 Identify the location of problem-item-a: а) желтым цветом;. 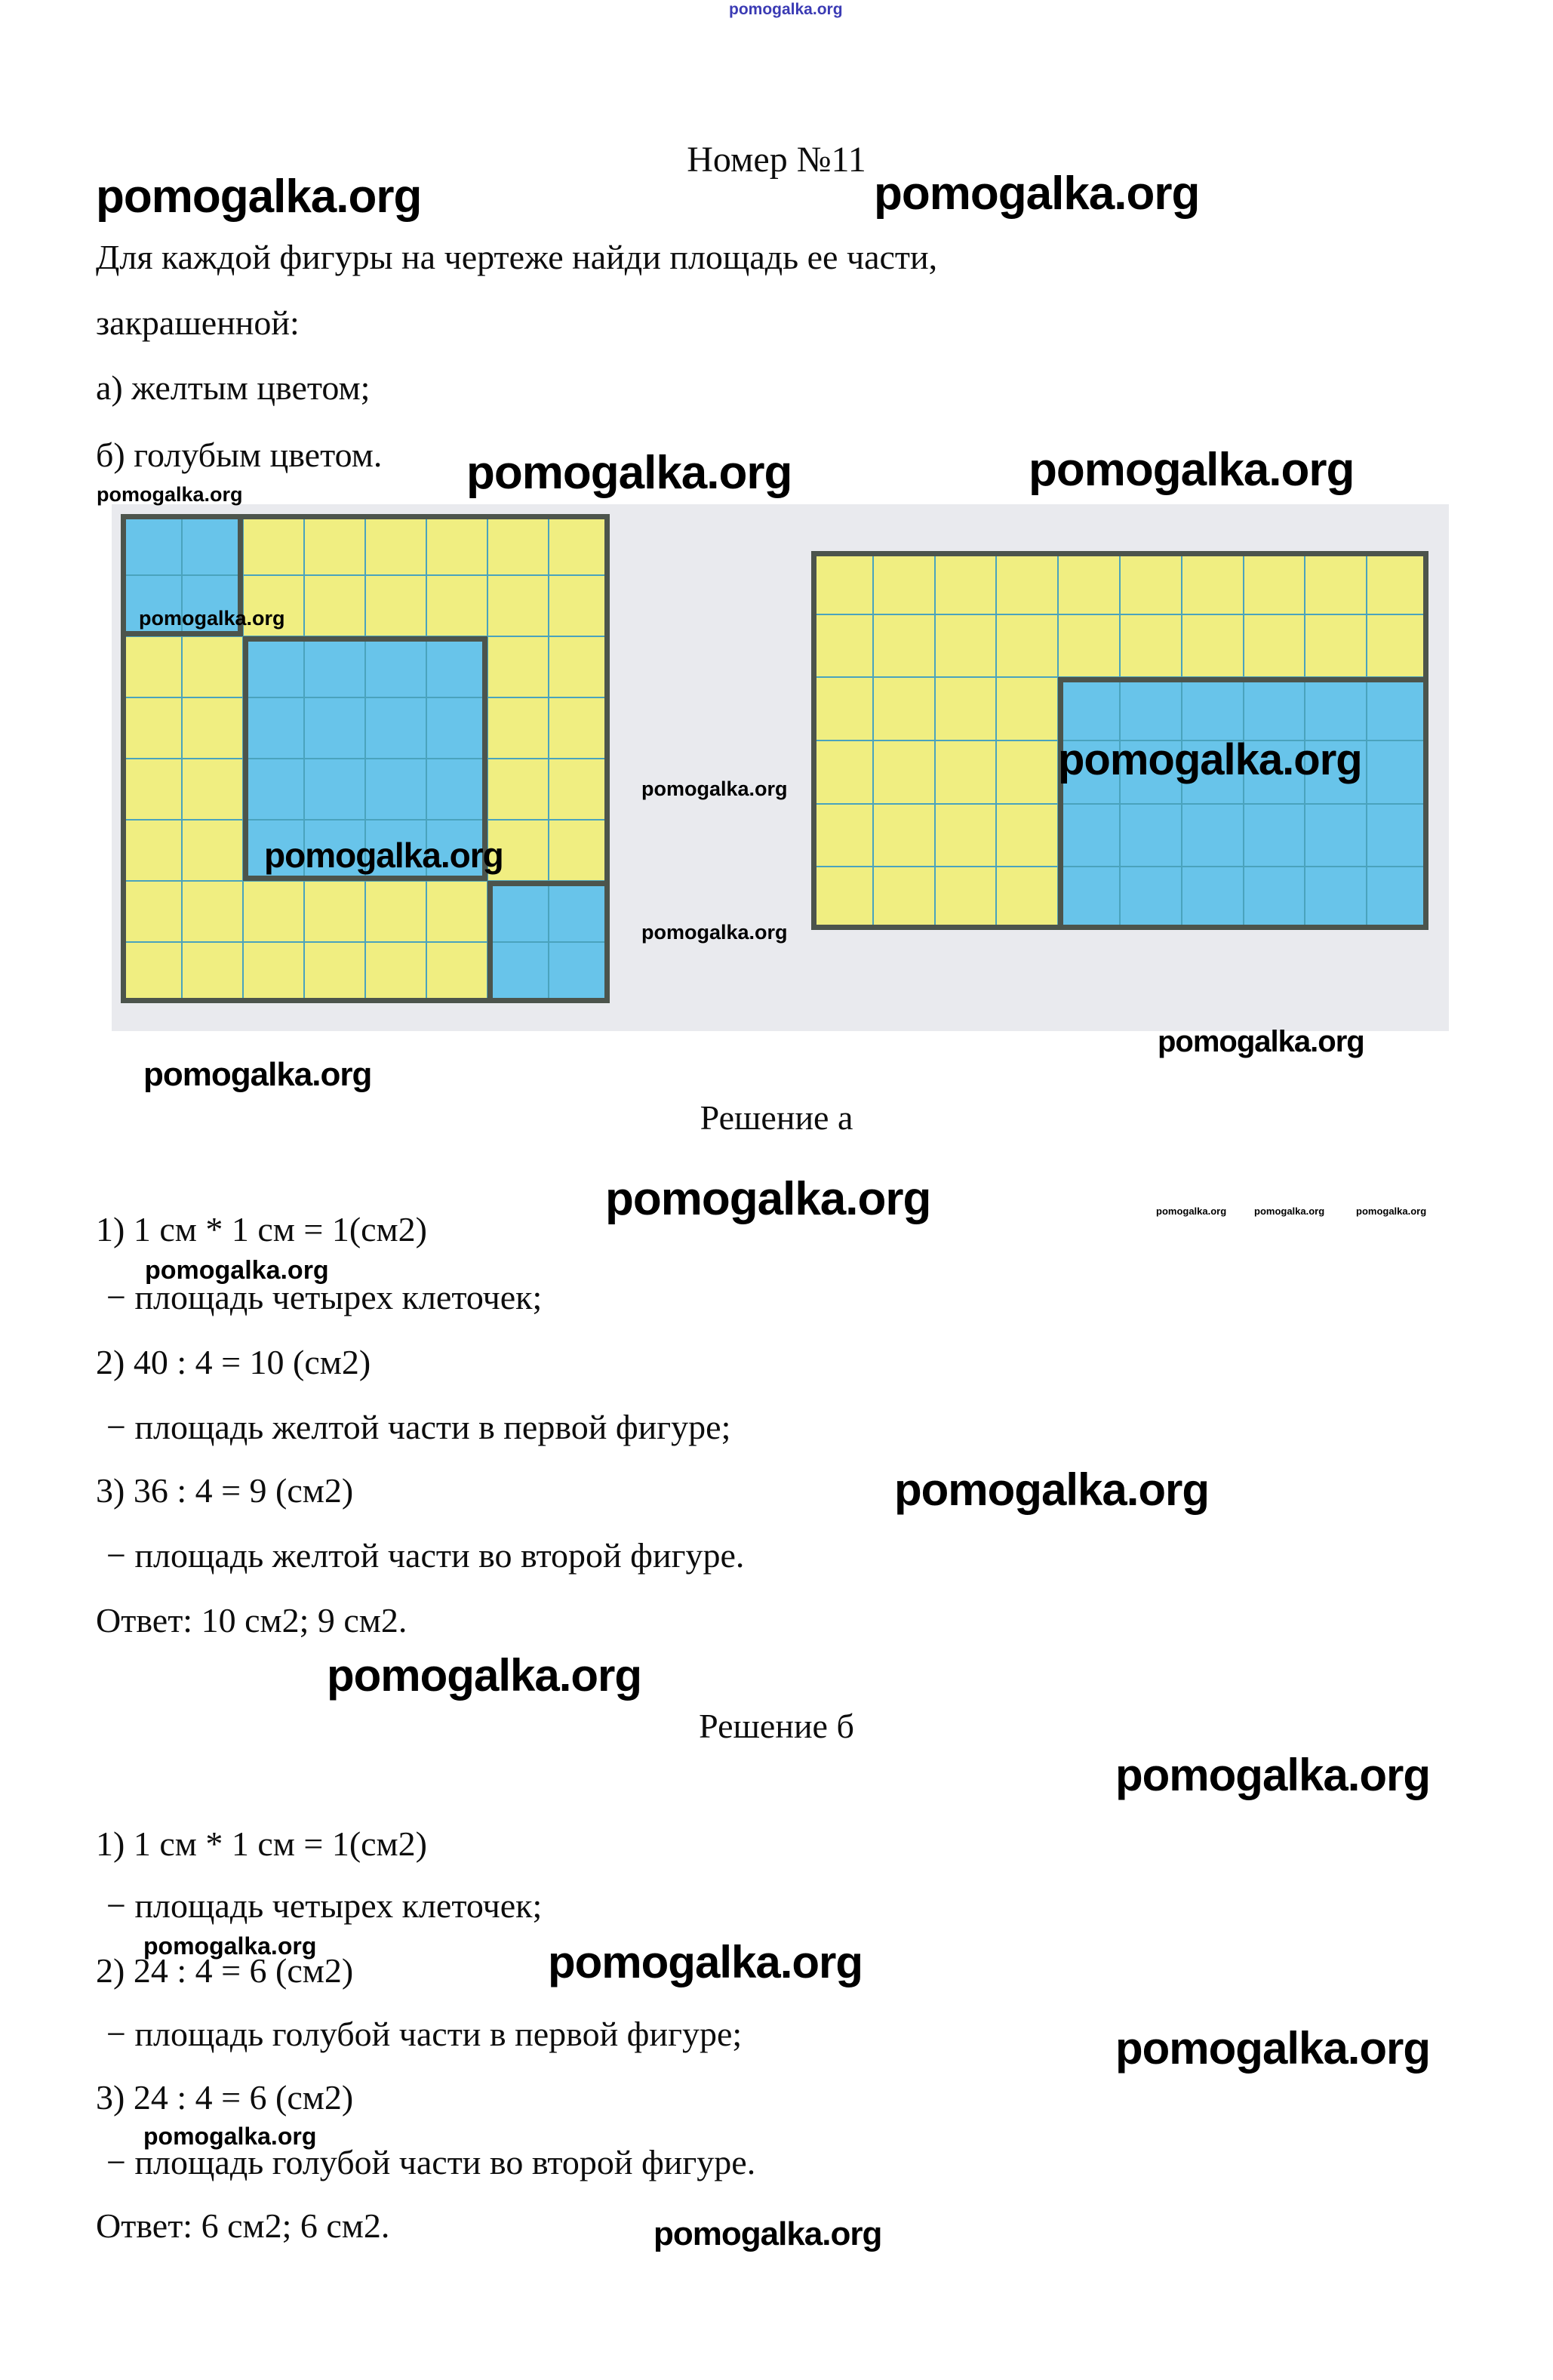
(233, 387).